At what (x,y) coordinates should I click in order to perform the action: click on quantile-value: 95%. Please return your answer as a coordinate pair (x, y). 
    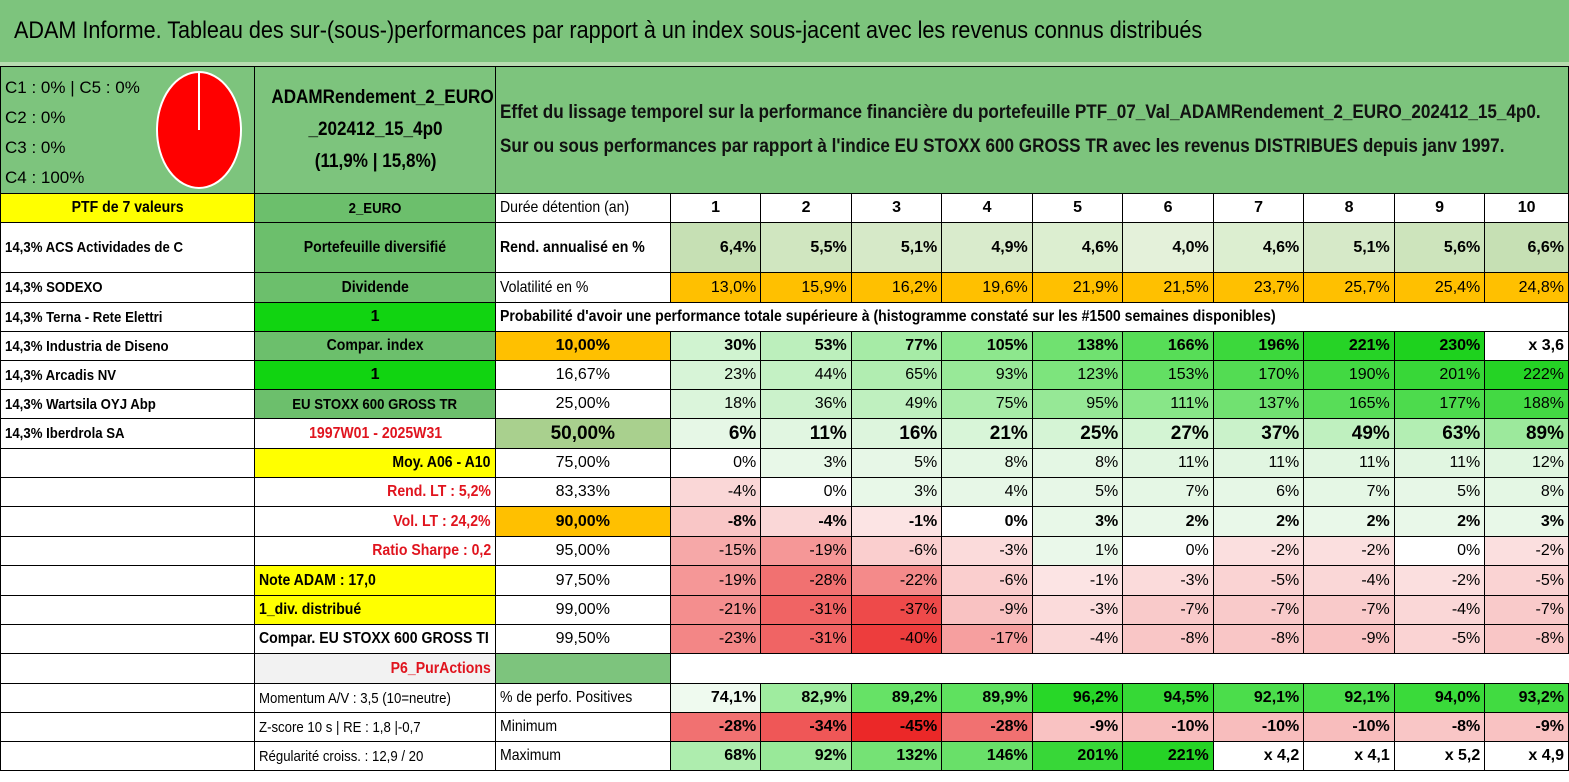
    Looking at the image, I should click on (1077, 404).